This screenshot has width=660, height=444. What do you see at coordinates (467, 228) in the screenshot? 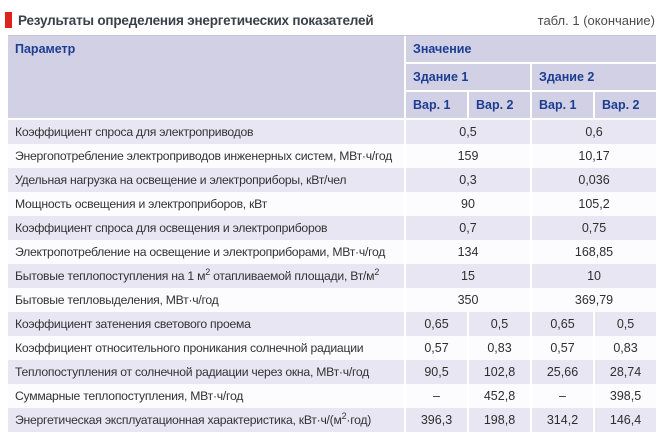
I see `value-cell: 0,7` at bounding box center [467, 228].